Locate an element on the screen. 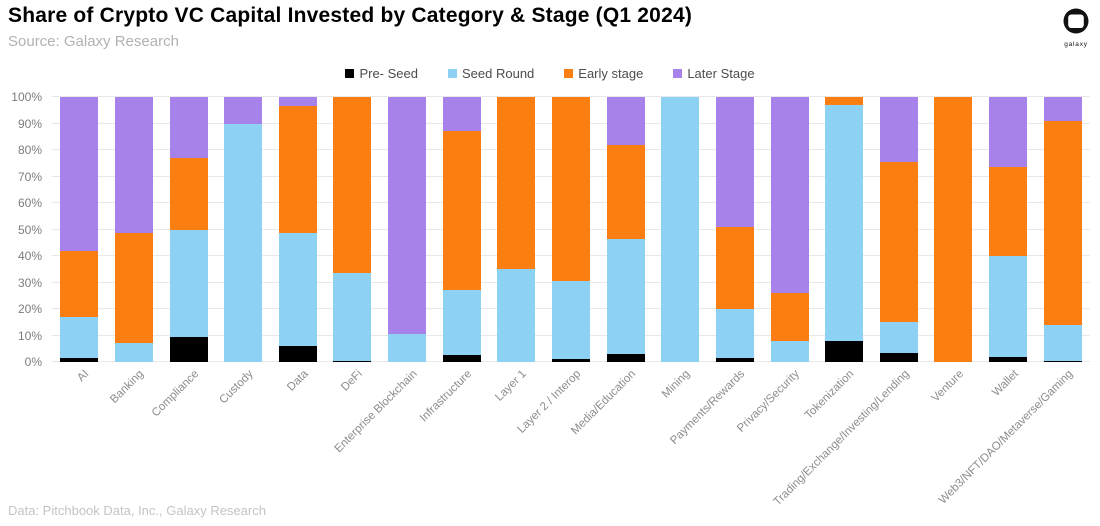 The height and width of the screenshot is (526, 1100). y-tick-80: 80% is located at coordinates (29, 150).